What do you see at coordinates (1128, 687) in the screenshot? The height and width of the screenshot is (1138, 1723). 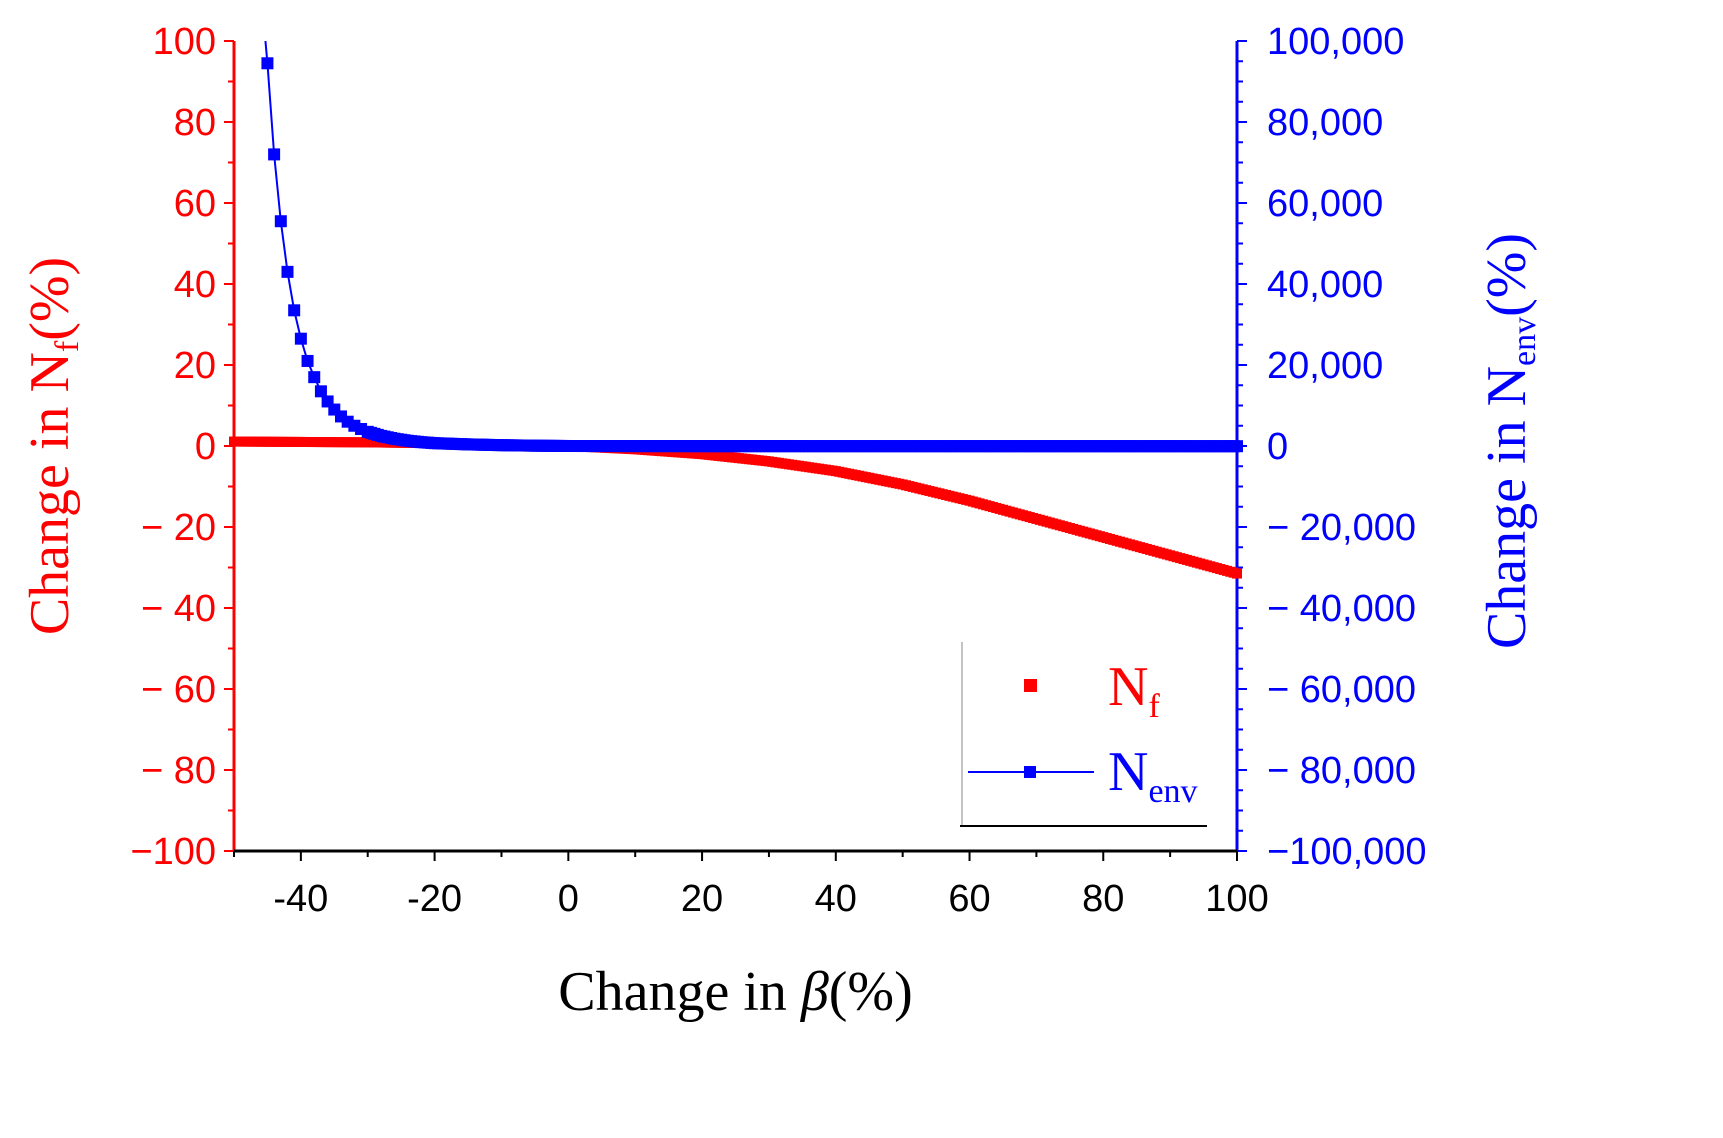 I see `legend-nf-main: N` at bounding box center [1128, 687].